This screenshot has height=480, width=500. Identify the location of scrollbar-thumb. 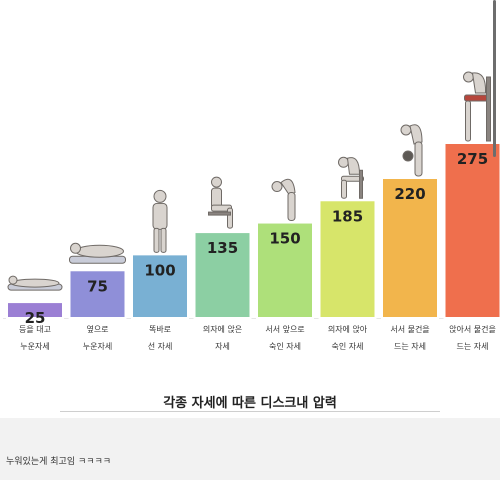
(494, 78).